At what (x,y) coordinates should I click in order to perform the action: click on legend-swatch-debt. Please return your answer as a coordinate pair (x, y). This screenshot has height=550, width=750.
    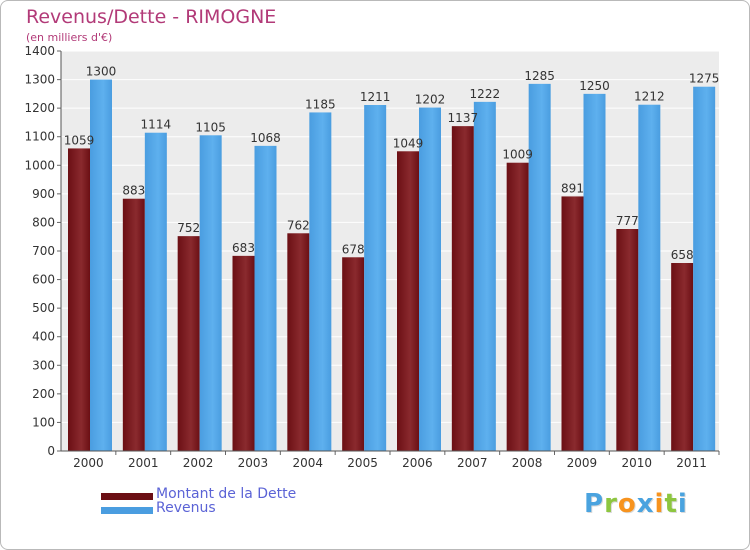
    Looking at the image, I should click on (127, 496).